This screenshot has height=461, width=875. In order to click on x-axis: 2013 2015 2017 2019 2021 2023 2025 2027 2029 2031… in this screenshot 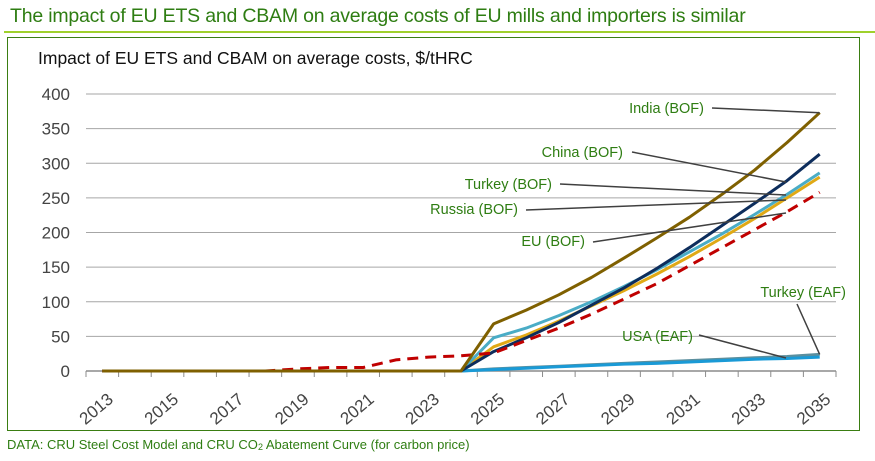, I will do `click(456, 399)`.